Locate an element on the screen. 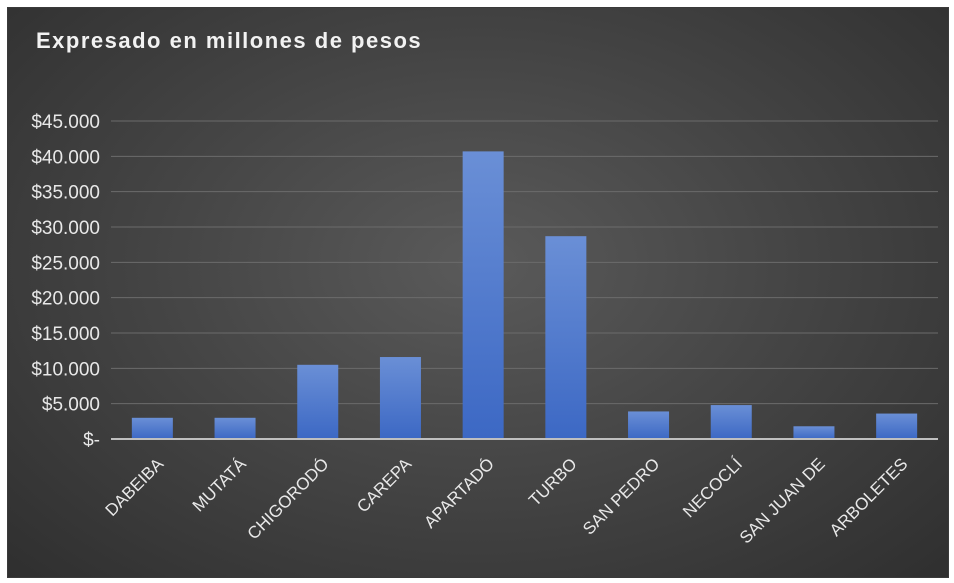 This screenshot has height=583, width=954. y-tick-label: $15.000 is located at coordinates (65, 334).